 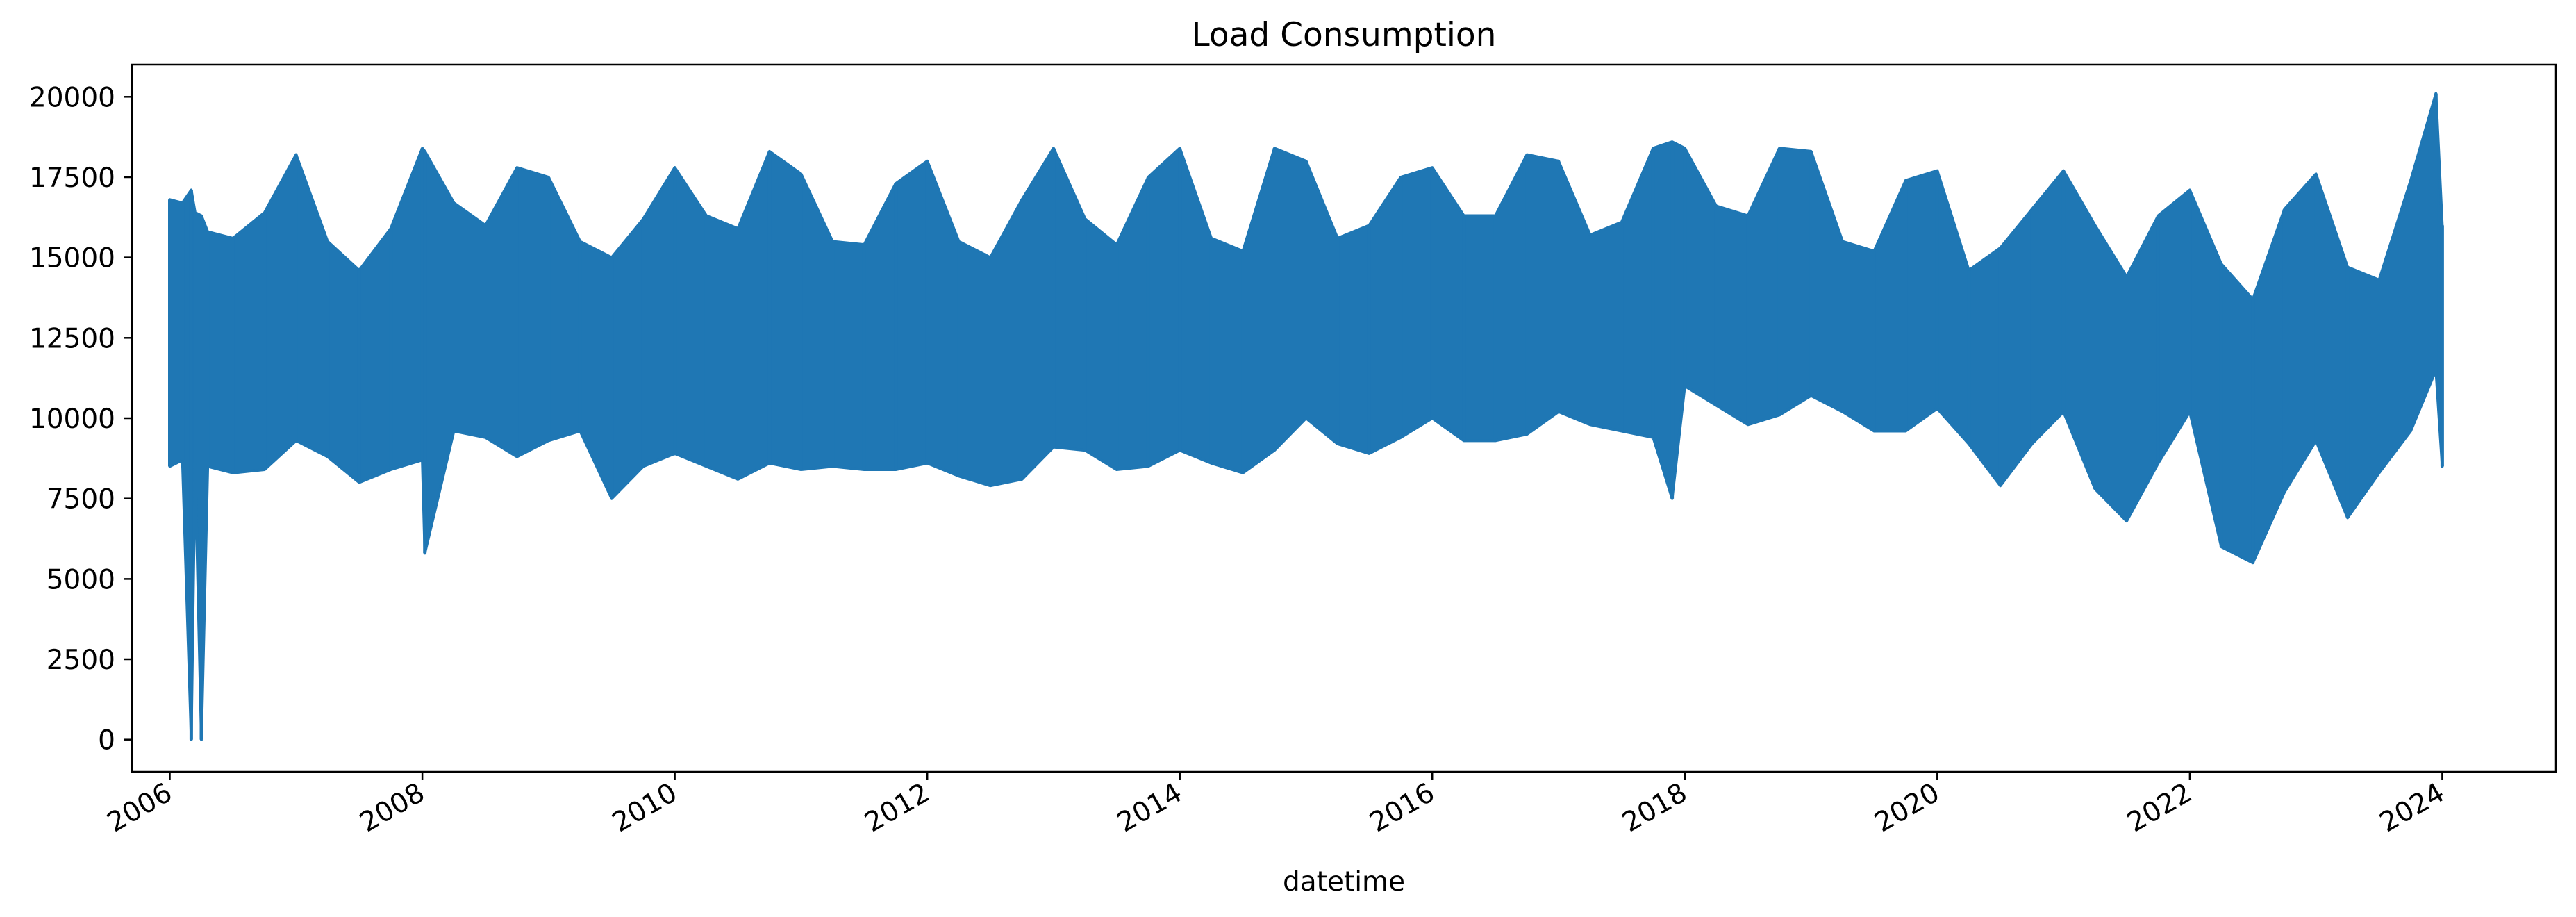 I want to click on y-tick-label: 7500, so click(x=81, y=499).